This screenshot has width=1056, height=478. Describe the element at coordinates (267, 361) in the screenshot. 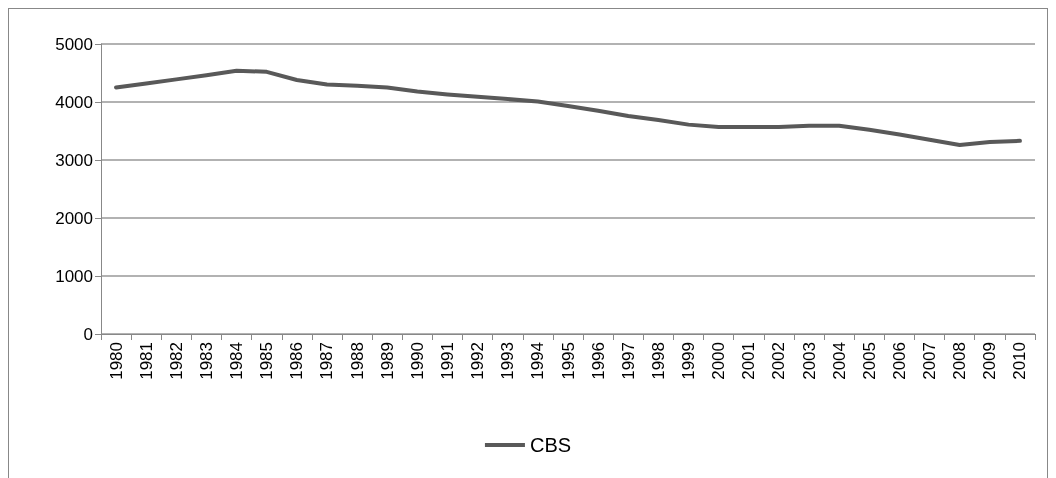

I see `x-tick-label: 1985` at that location.